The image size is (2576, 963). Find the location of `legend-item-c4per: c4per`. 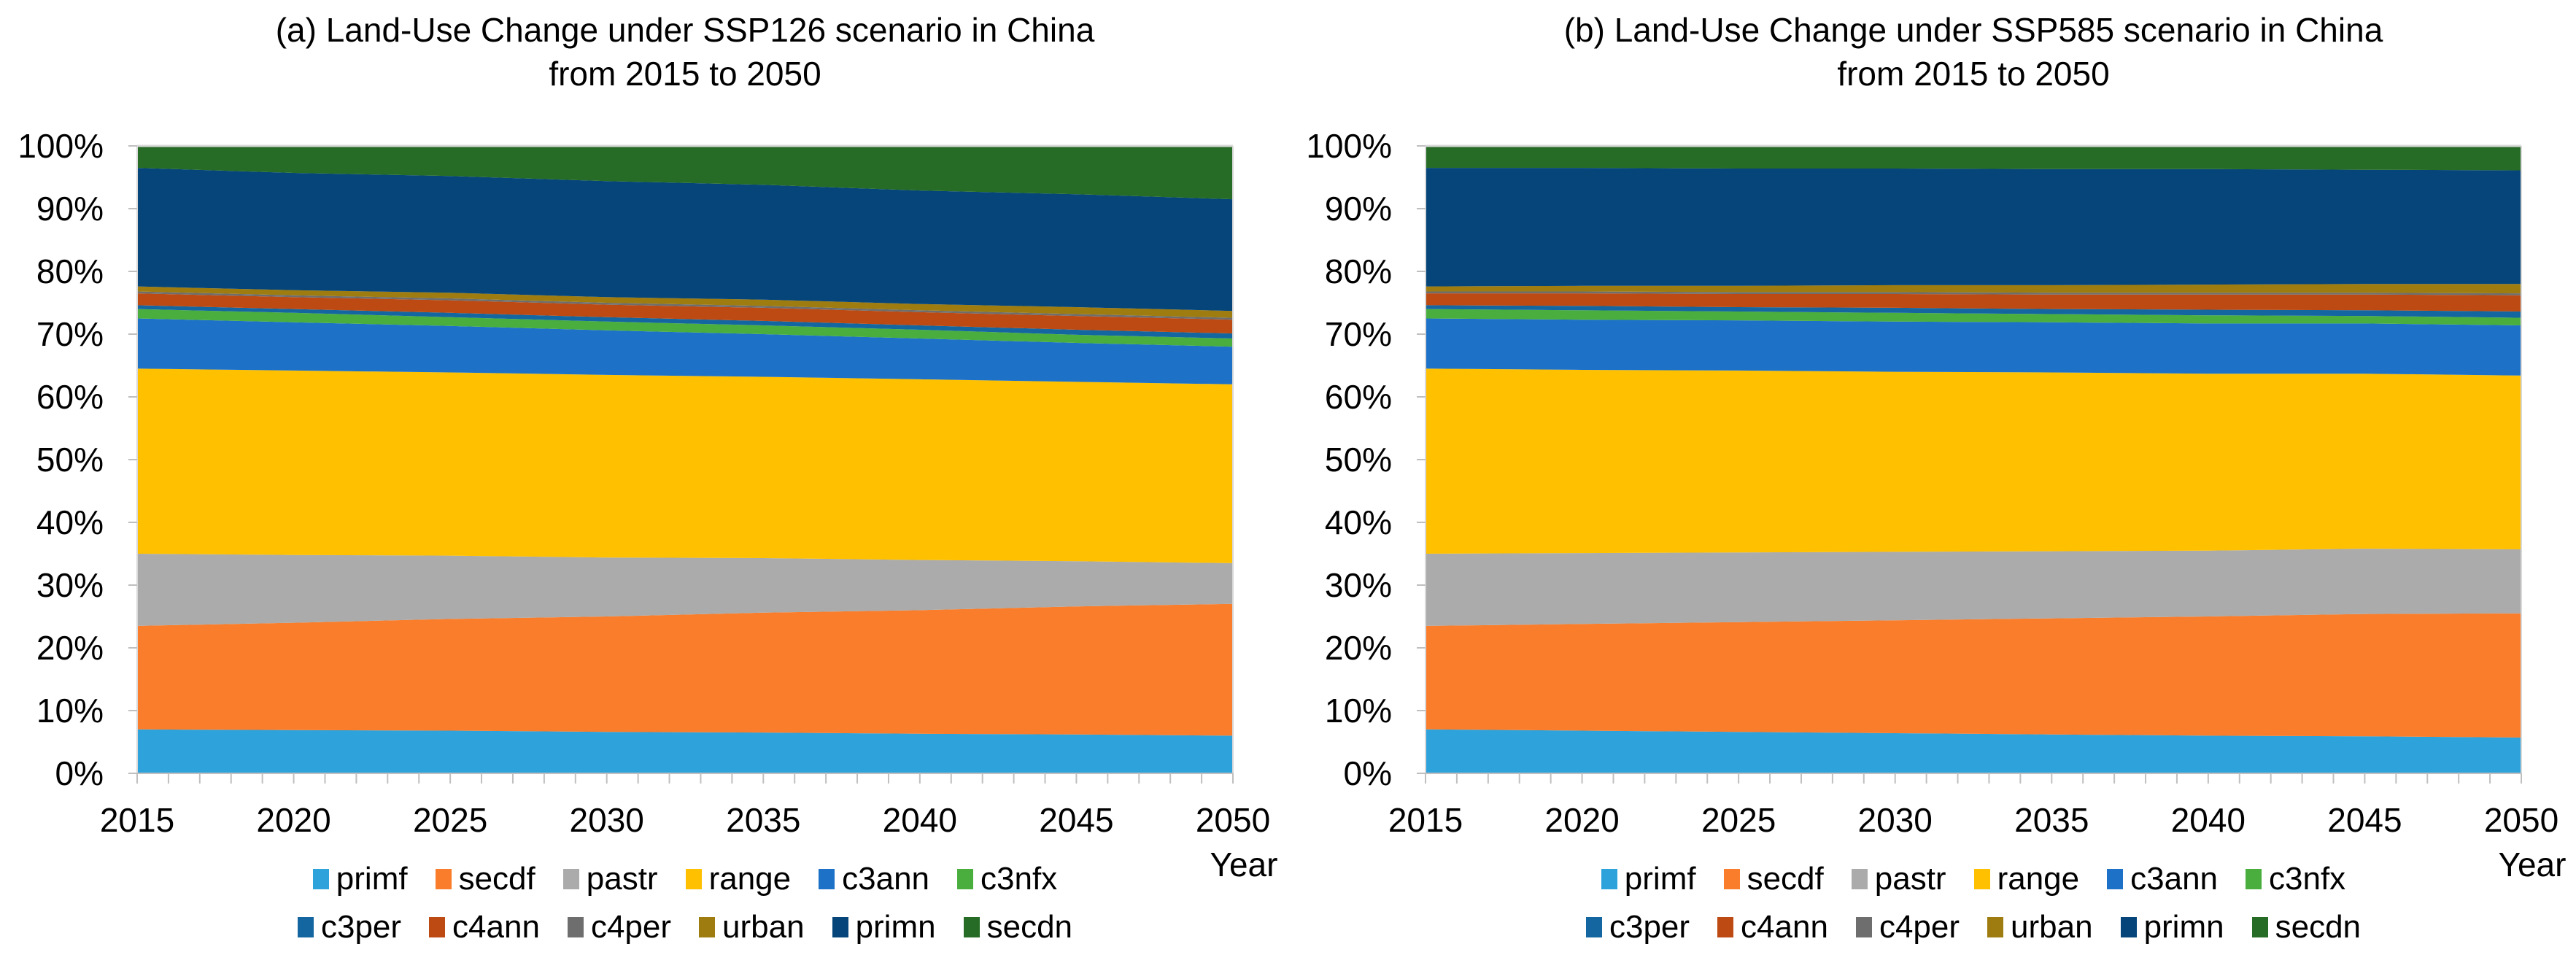

legend-item-c4per: c4per is located at coordinates (1907, 927).